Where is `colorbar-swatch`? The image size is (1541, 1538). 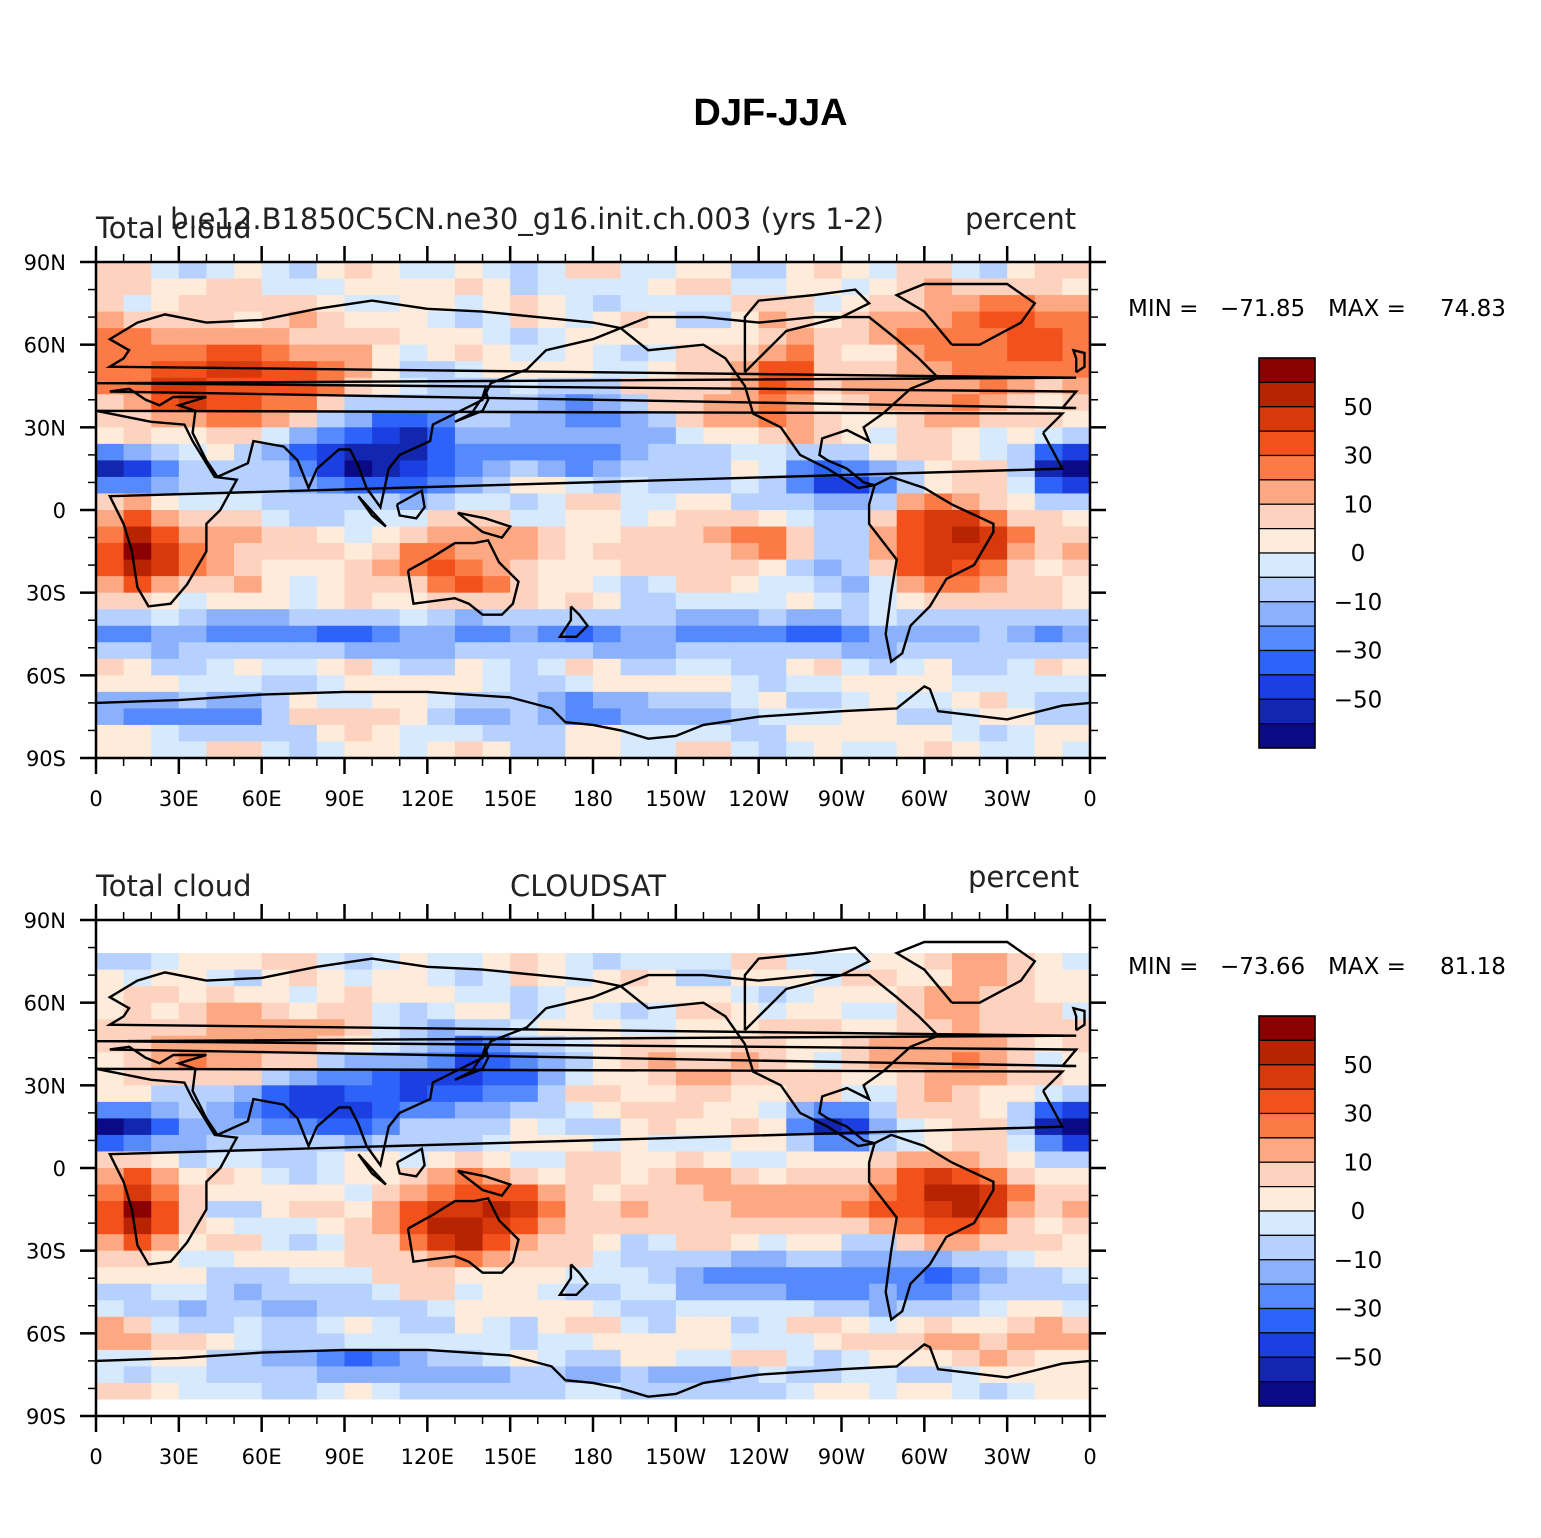 colorbar-swatch is located at coordinates (1287, 1296).